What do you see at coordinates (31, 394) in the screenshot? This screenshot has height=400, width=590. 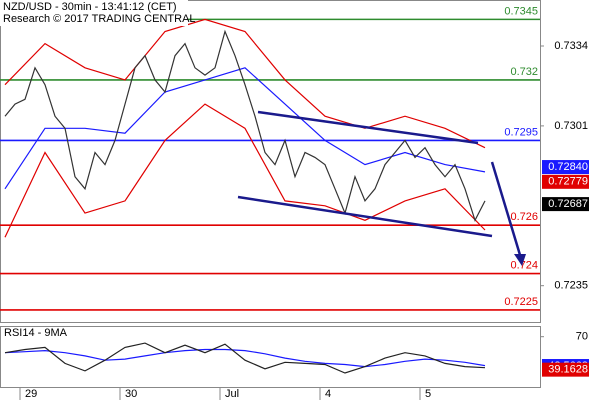 I see `x-tick-label: 29` at bounding box center [31, 394].